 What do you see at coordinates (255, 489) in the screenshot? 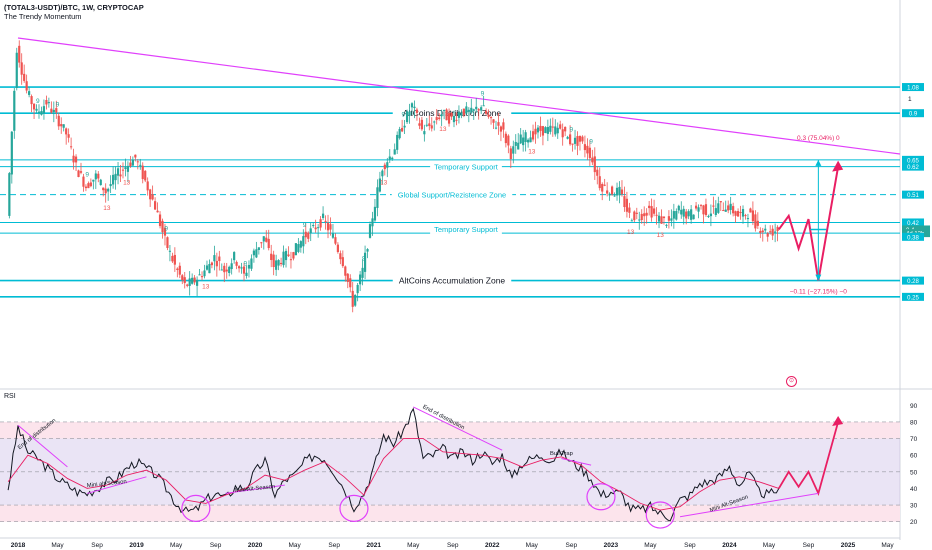
I see `rsi-annotation: Mini Alt-Season` at bounding box center [255, 489].